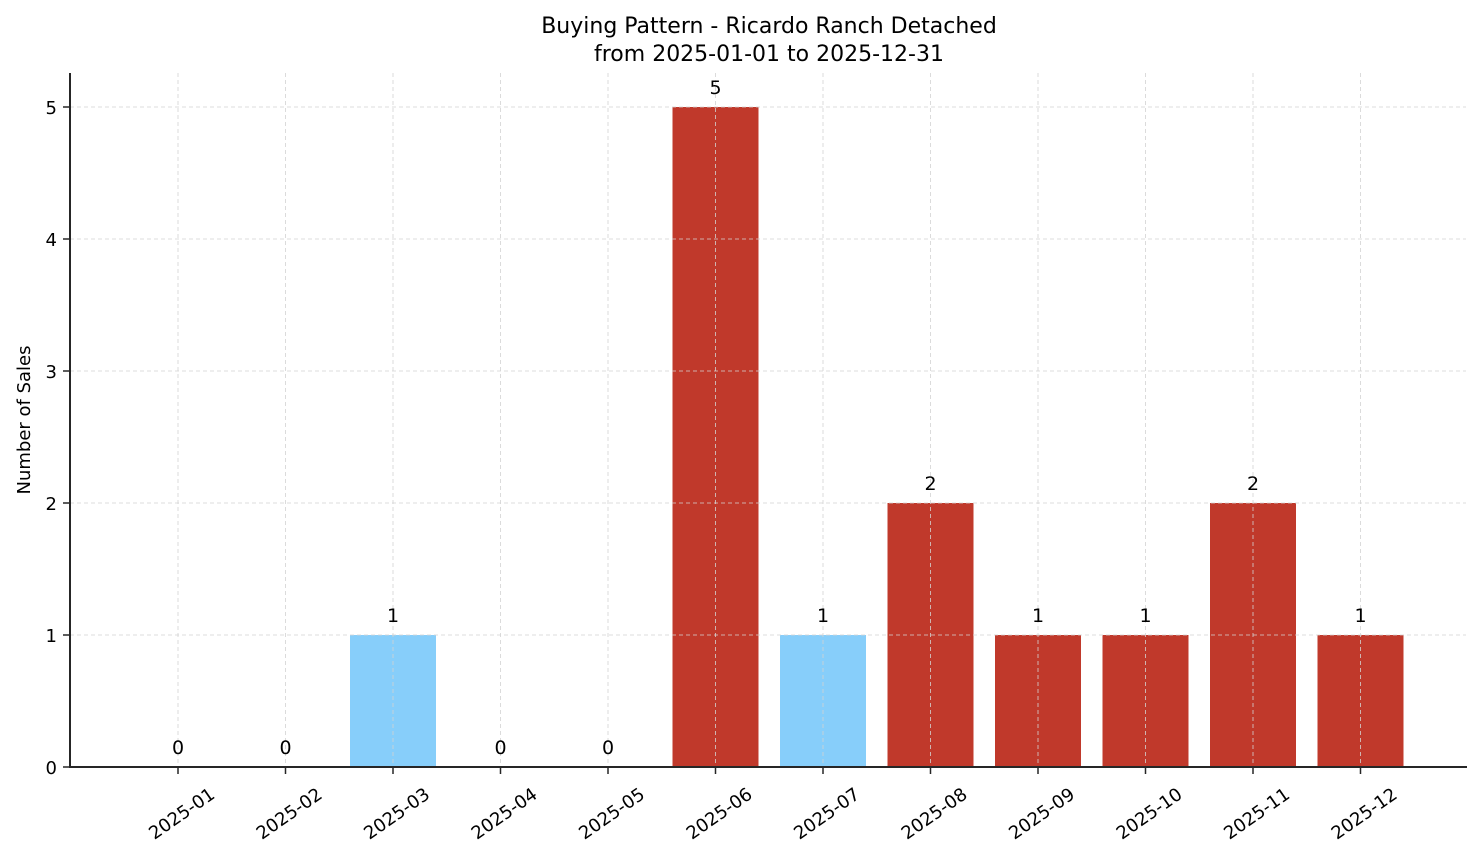  Describe the element at coordinates (1257, 814) in the screenshot. I see `x-tick-label: 2025-11` at that location.